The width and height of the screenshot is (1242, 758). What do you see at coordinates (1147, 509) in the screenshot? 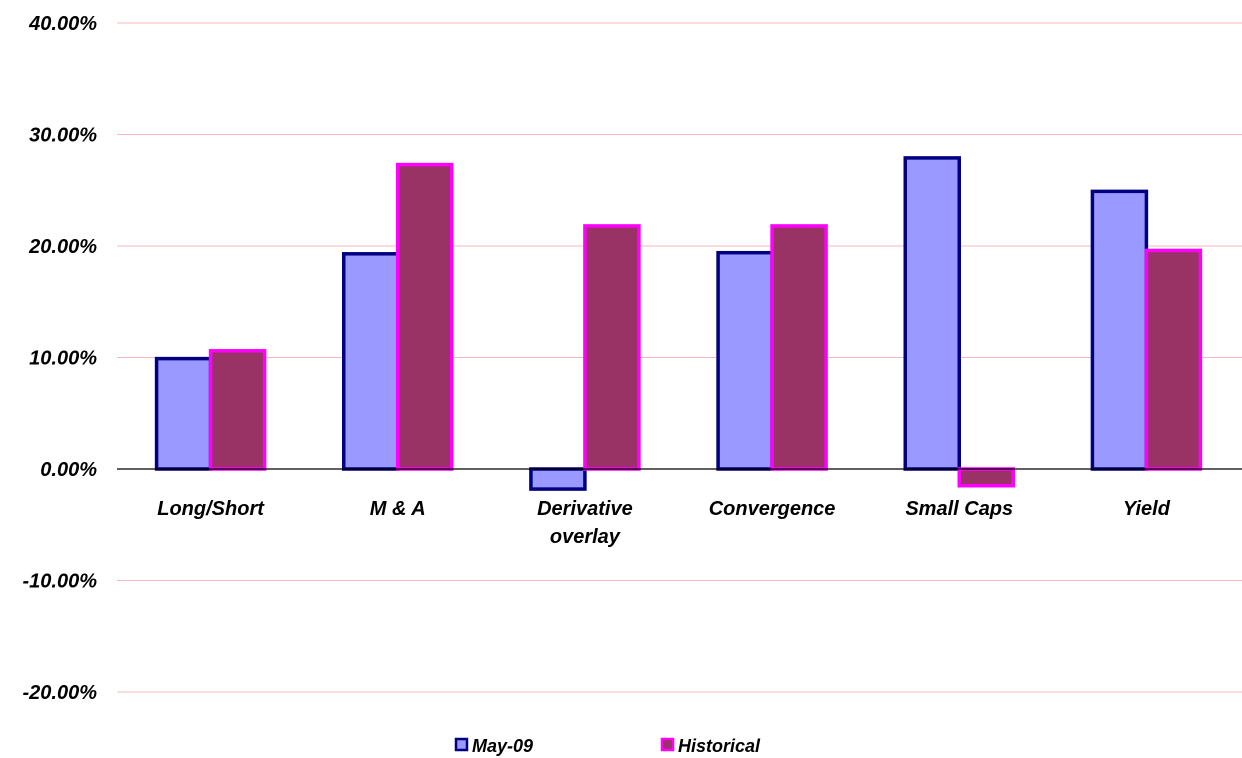
I see `category-label: Yield` at bounding box center [1147, 509].